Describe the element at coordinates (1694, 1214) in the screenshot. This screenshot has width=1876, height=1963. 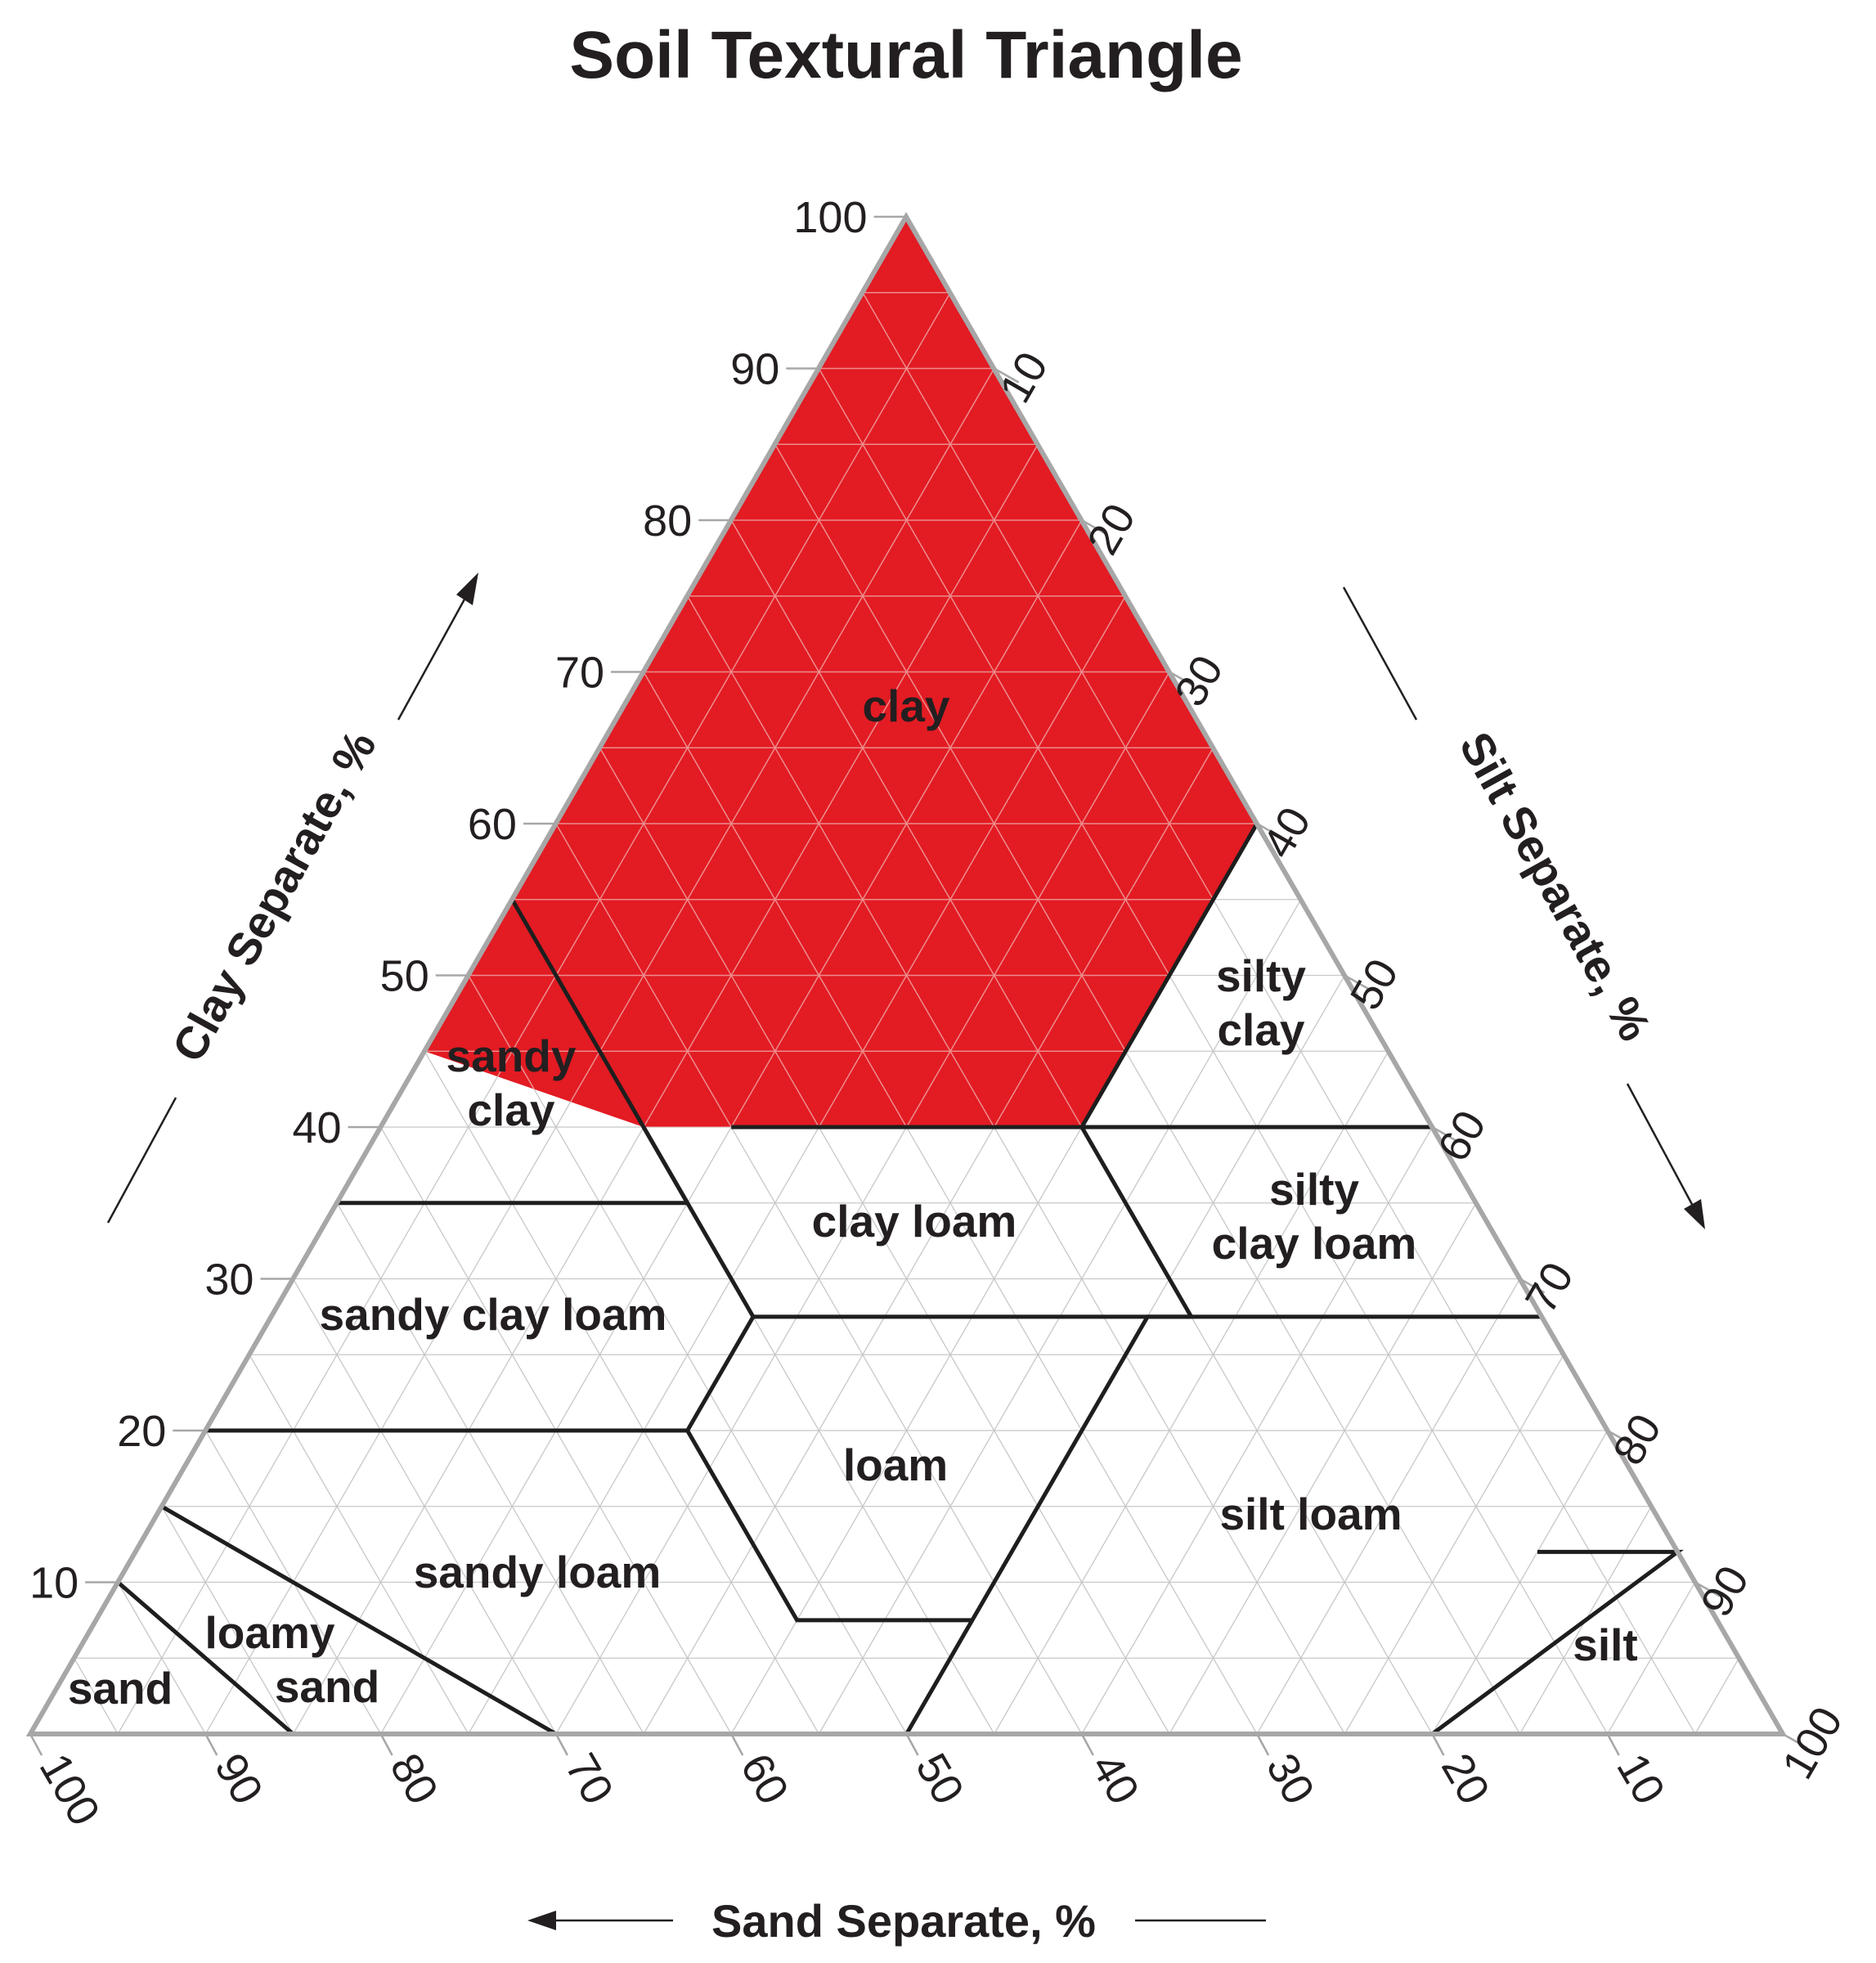
I see `silt-axis-arrowhead` at that location.